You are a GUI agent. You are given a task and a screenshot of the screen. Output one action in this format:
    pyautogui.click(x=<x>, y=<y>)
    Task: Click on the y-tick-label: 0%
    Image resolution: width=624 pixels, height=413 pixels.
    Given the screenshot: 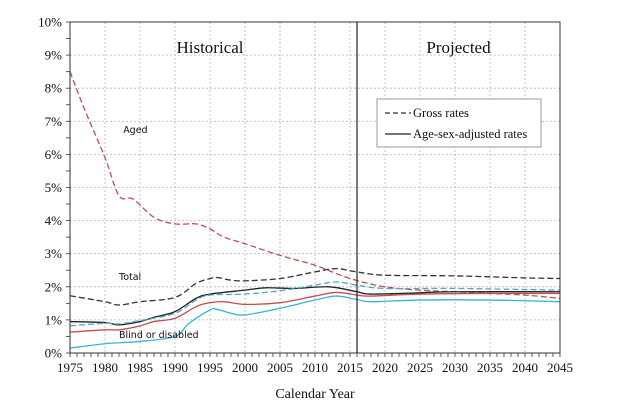 What is the action you would take?
    pyautogui.click(x=54, y=353)
    